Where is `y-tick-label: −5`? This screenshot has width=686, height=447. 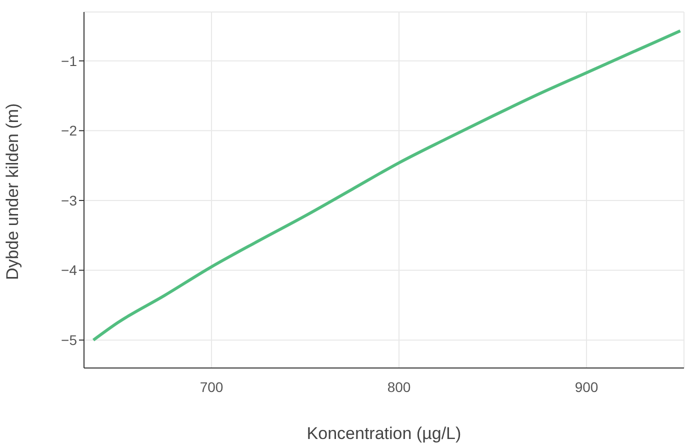
y-tick-label: −5 is located at coordinates (69, 340).